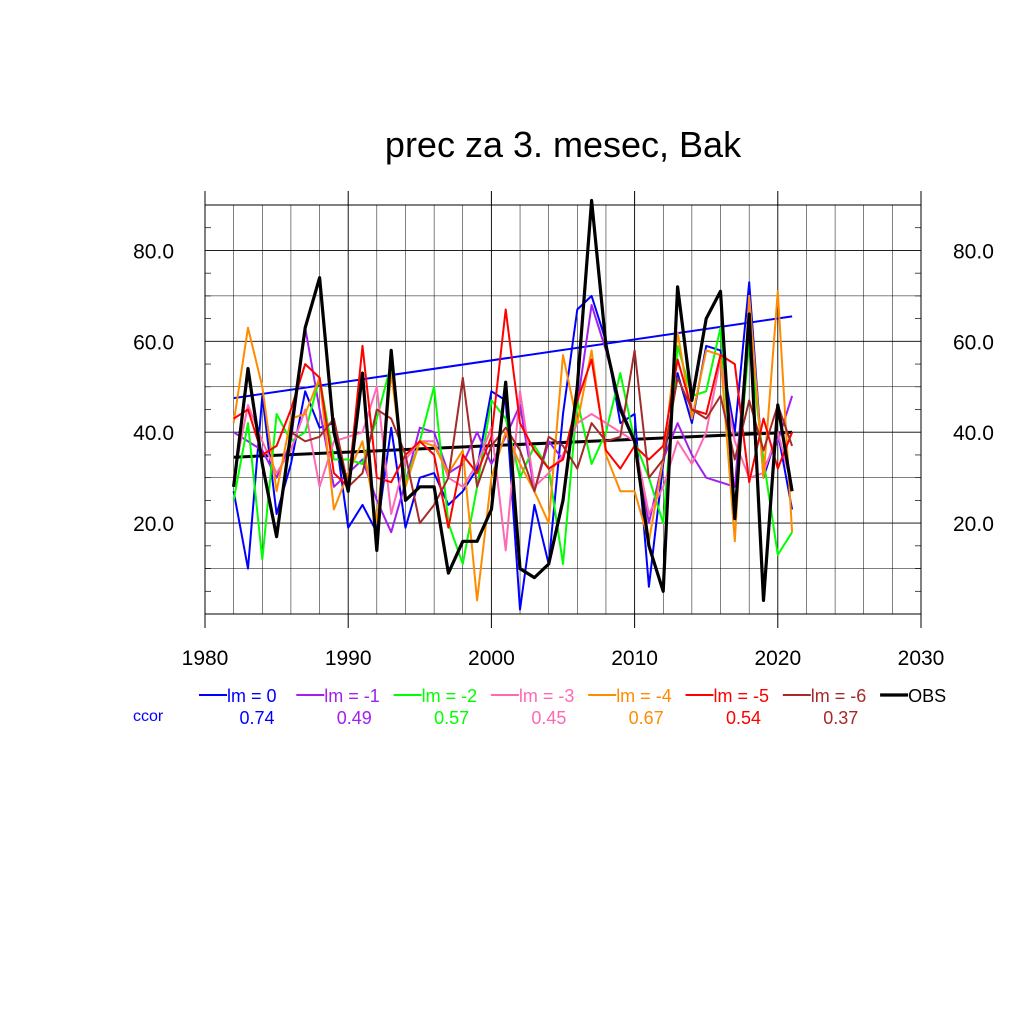 The image size is (1024, 1024). What do you see at coordinates (547, 696) in the screenshot?
I see `legend-entry: lm = -3` at bounding box center [547, 696].